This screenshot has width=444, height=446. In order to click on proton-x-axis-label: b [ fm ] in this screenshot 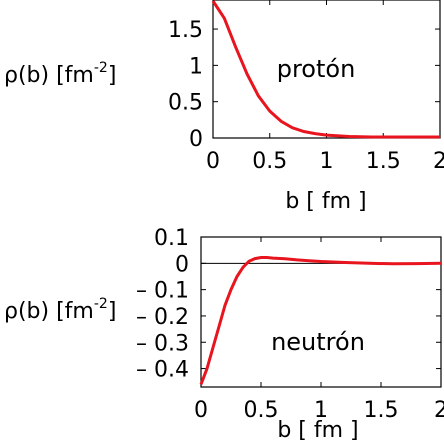, I will do `click(325, 201)`.